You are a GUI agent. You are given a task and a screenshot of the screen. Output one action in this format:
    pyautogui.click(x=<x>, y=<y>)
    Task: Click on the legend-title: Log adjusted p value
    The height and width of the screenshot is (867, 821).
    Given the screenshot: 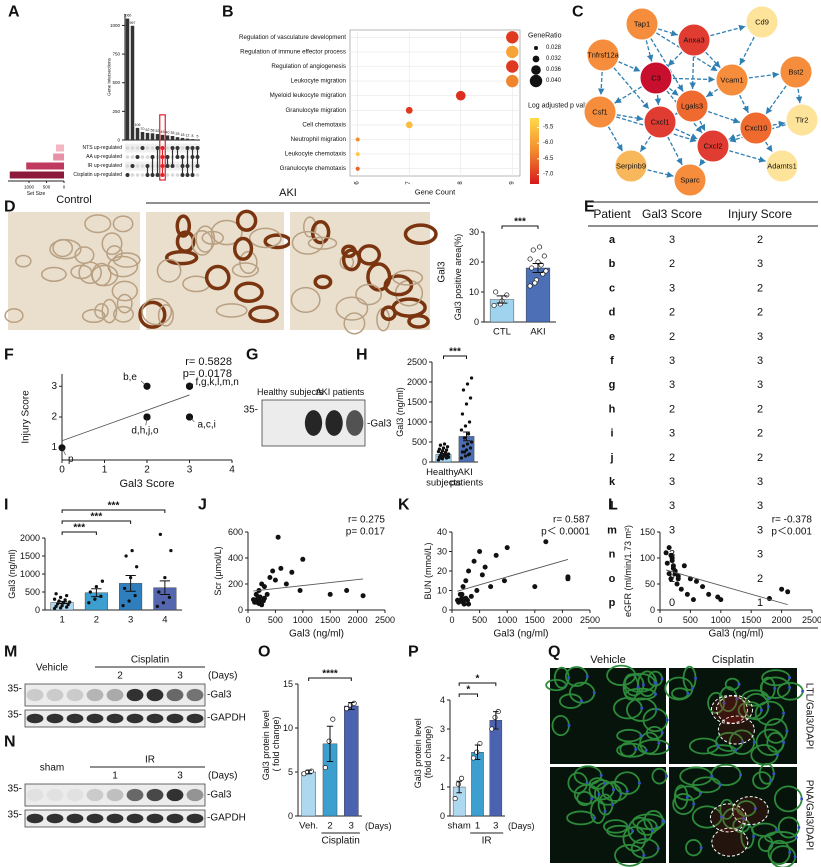 What is the action you would take?
    pyautogui.click(x=560, y=106)
    